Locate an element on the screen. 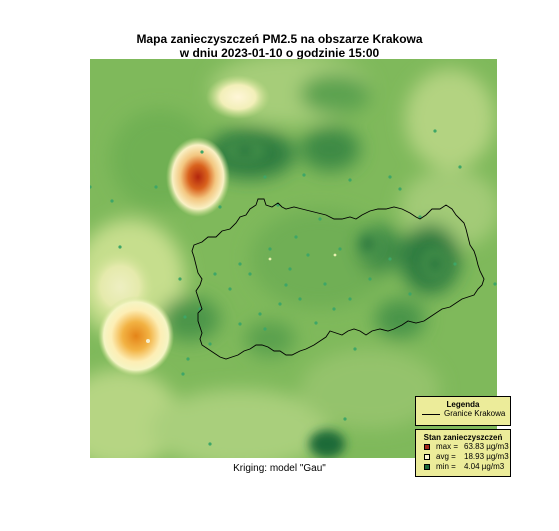 The image size is (559, 531). stats-value: 18.93 µg/m3 is located at coordinates (486, 457).